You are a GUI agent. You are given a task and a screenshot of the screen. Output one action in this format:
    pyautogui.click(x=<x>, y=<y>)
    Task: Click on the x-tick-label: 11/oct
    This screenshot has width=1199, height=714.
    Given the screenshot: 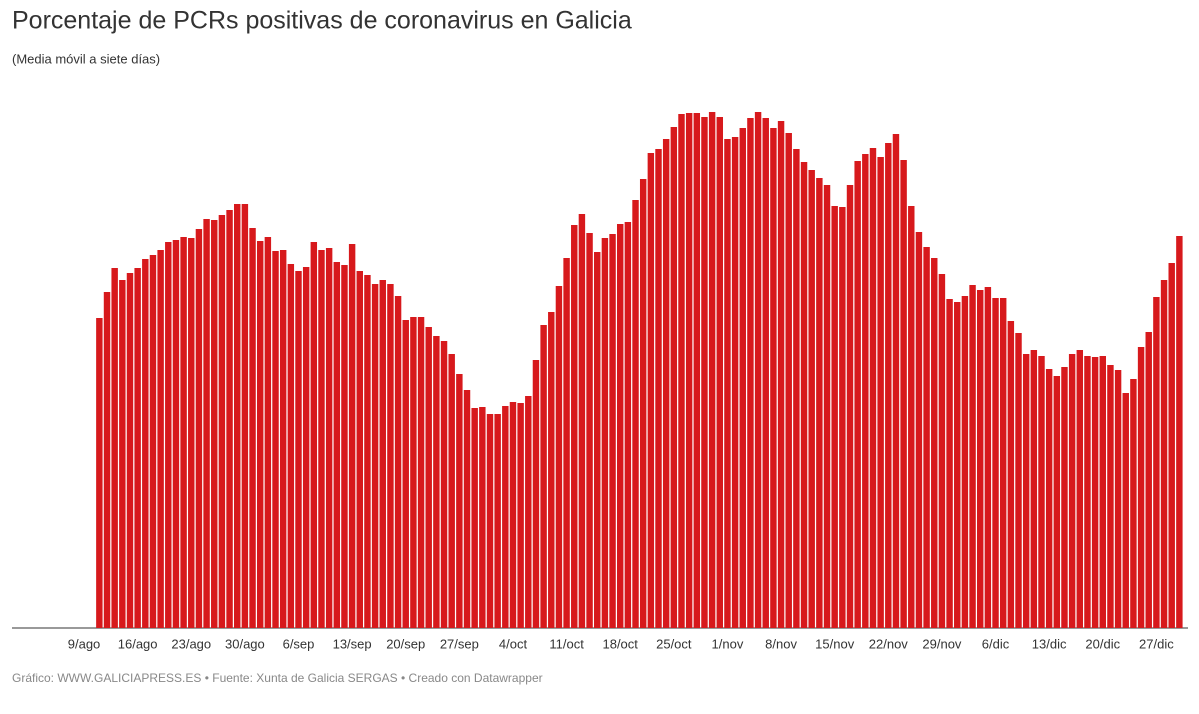 What is the action you would take?
    pyautogui.click(x=566, y=643)
    